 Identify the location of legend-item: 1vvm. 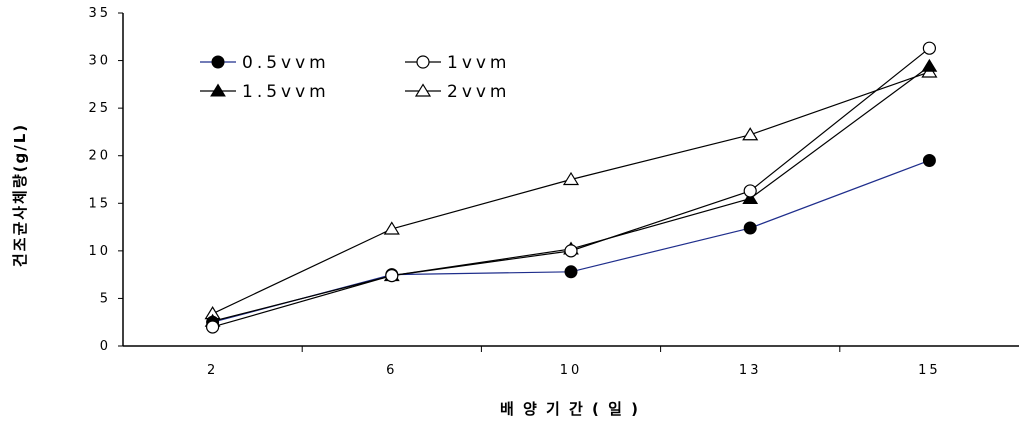
(458, 63).